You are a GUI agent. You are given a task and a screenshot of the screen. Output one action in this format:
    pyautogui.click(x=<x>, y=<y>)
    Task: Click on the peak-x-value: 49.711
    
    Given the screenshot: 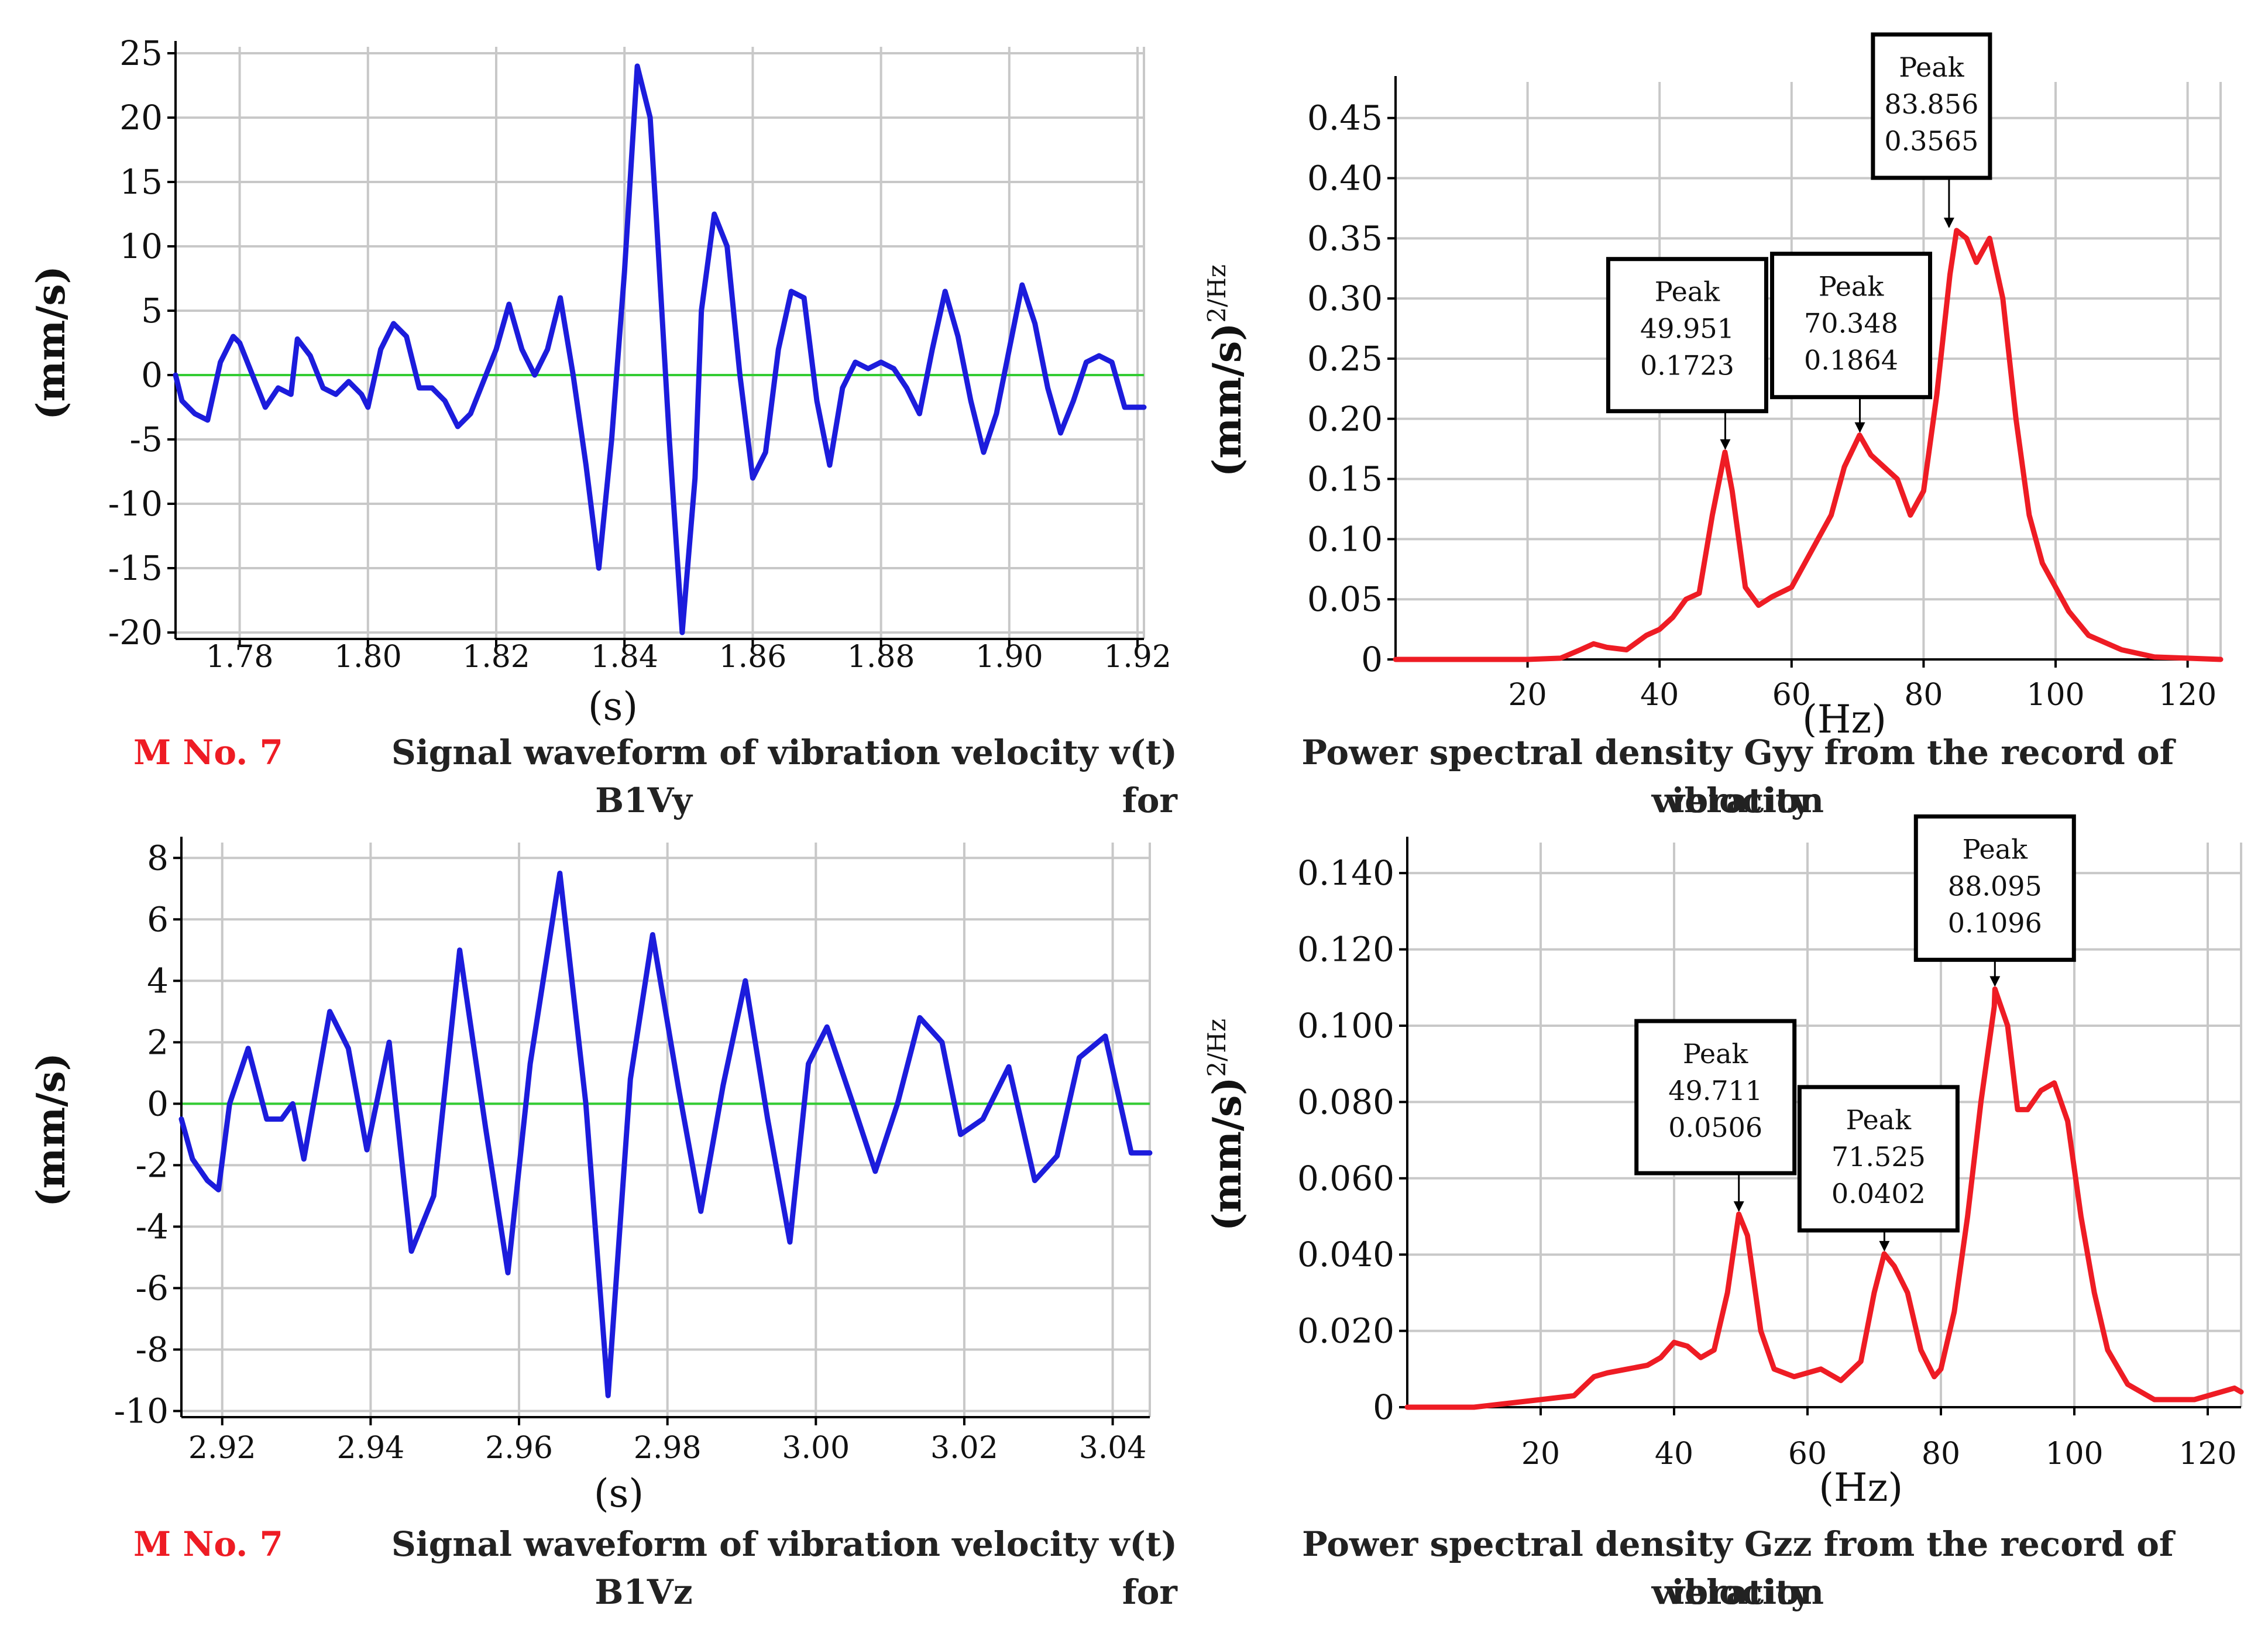 What is the action you would take?
    pyautogui.click(x=1715, y=1090)
    